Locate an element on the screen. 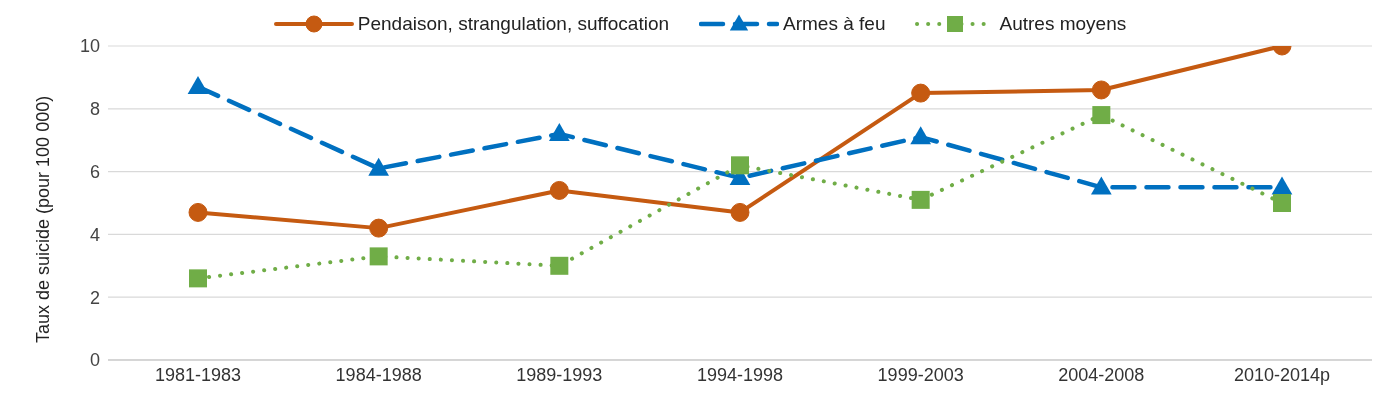 This screenshot has height=409, width=1400. y-tick-label: 4 is located at coordinates (94, 234).